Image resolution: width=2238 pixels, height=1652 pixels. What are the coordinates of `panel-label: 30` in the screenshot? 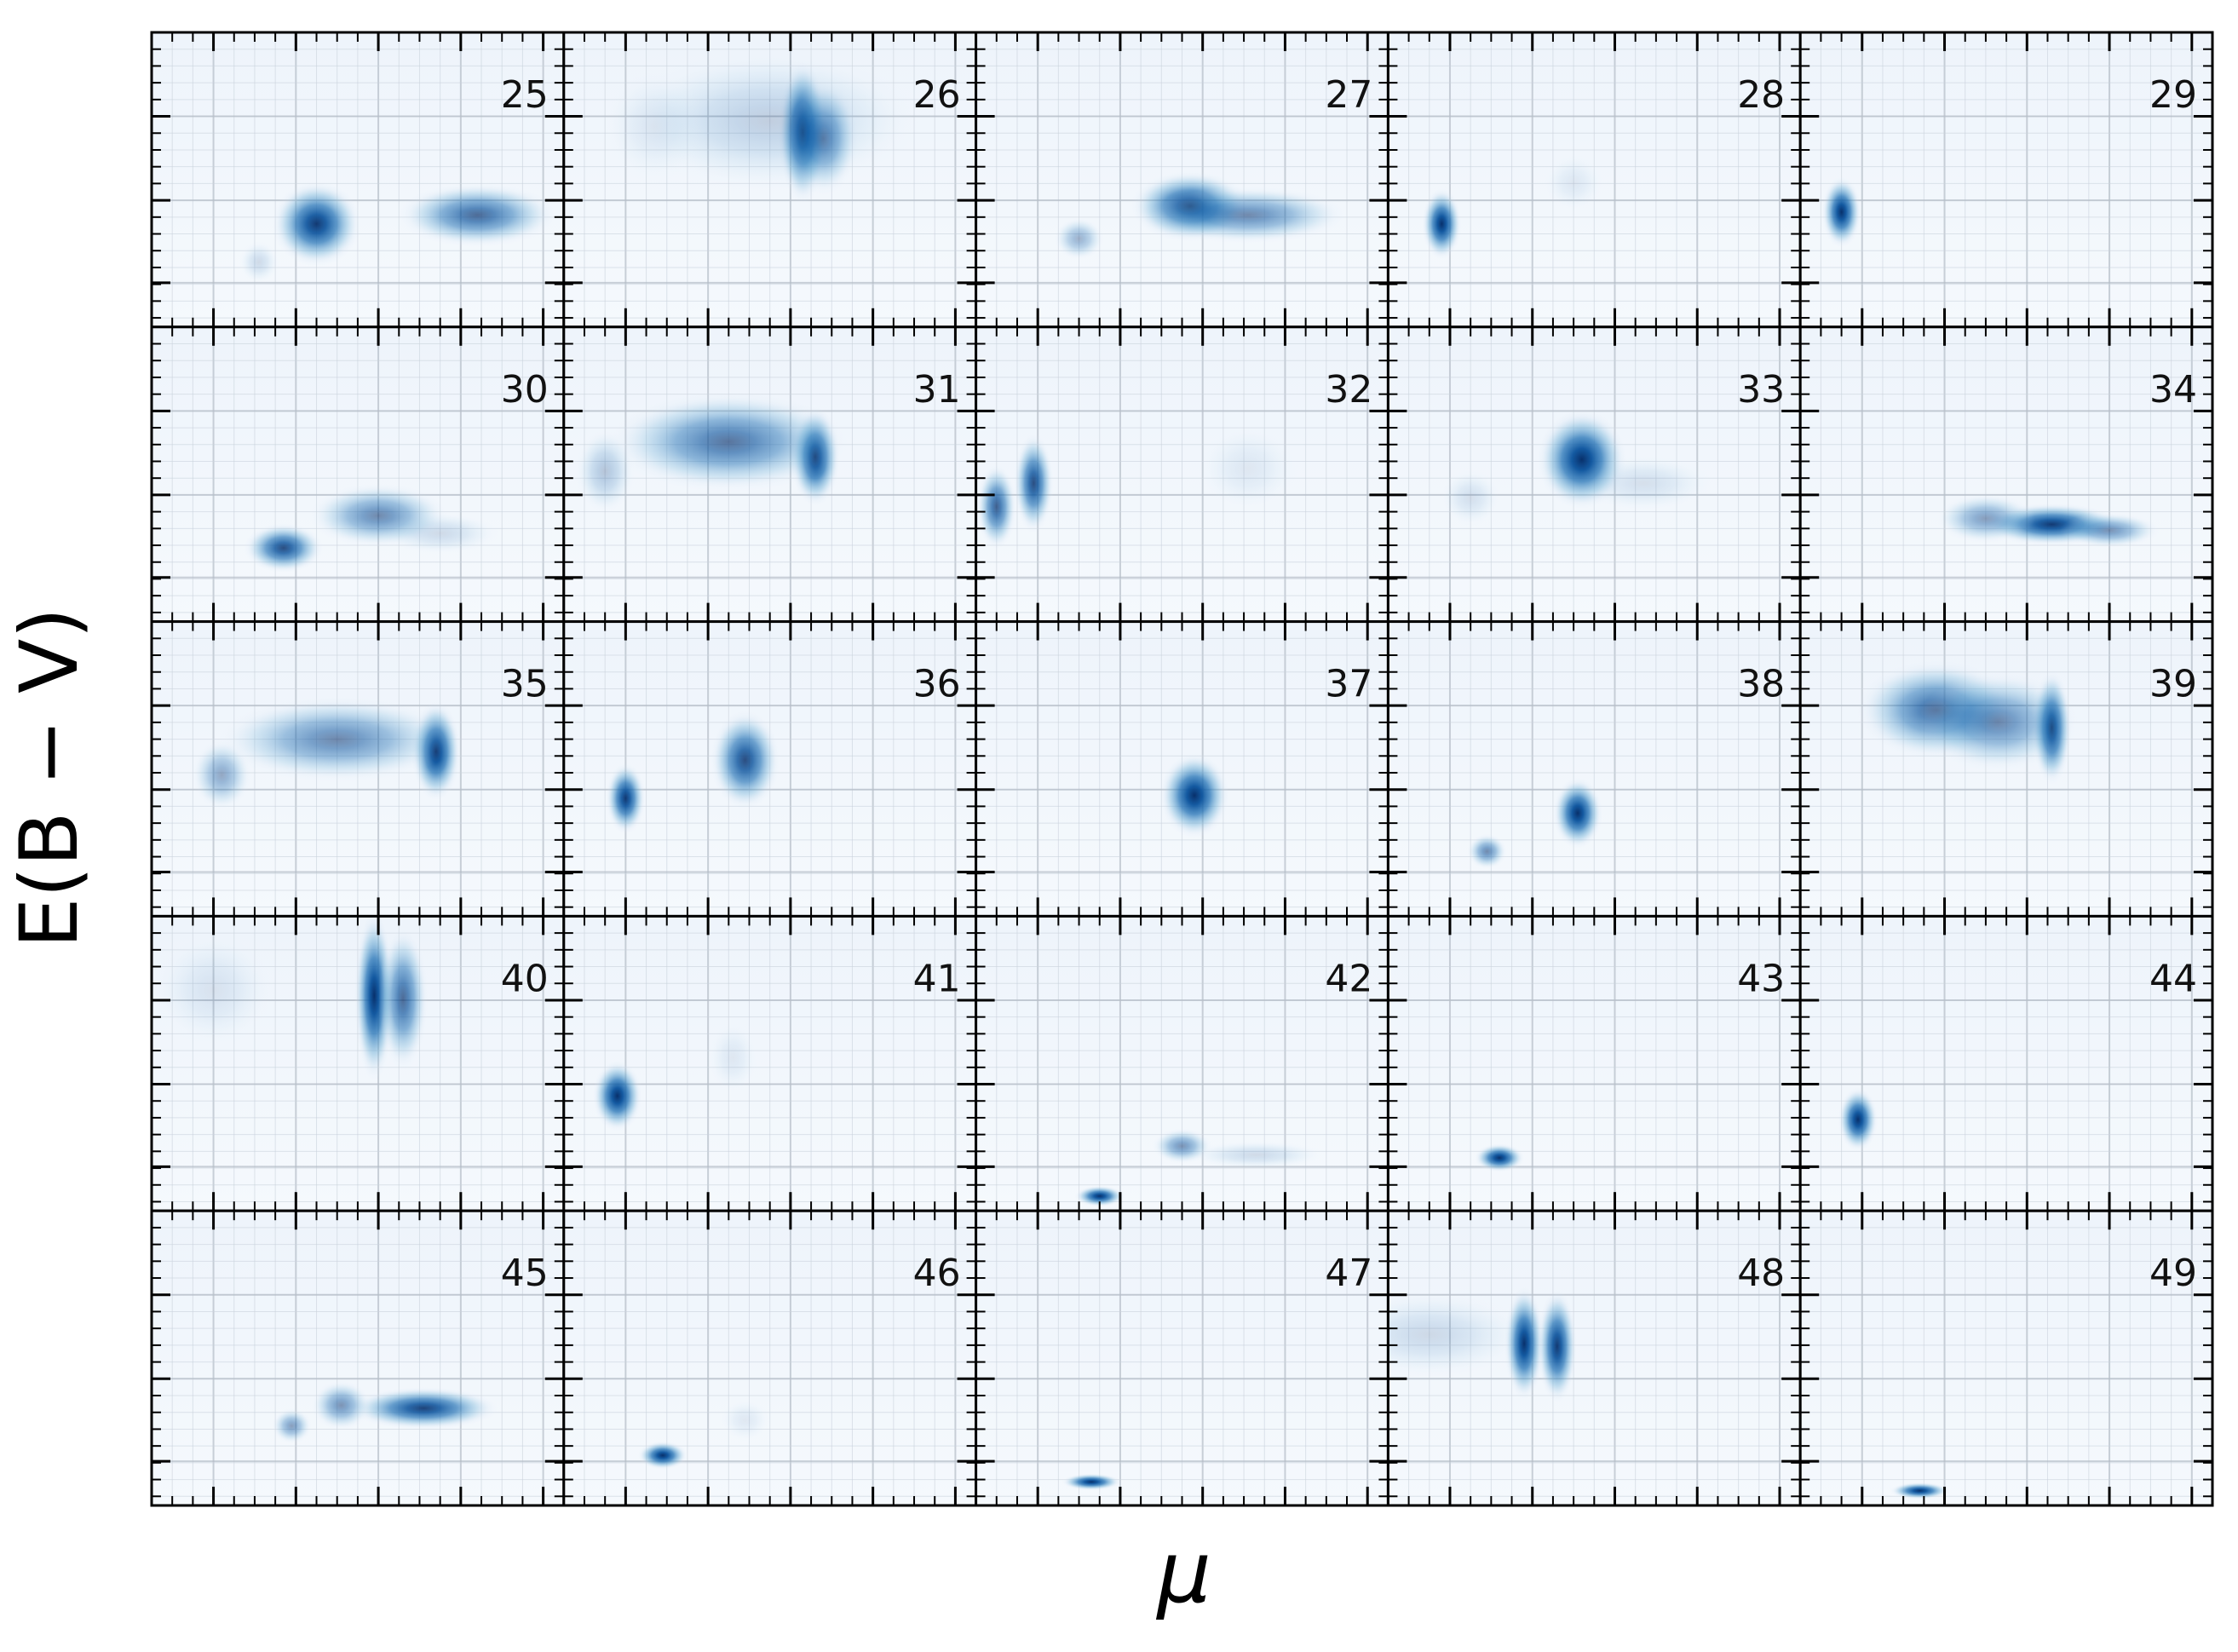 It's located at (525, 390).